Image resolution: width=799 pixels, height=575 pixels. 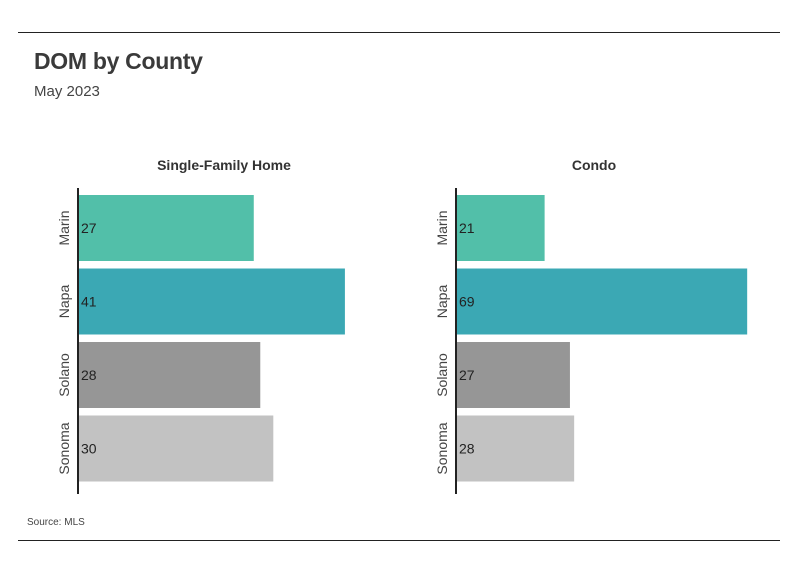 I want to click on value-label: 30, so click(x=89, y=449).